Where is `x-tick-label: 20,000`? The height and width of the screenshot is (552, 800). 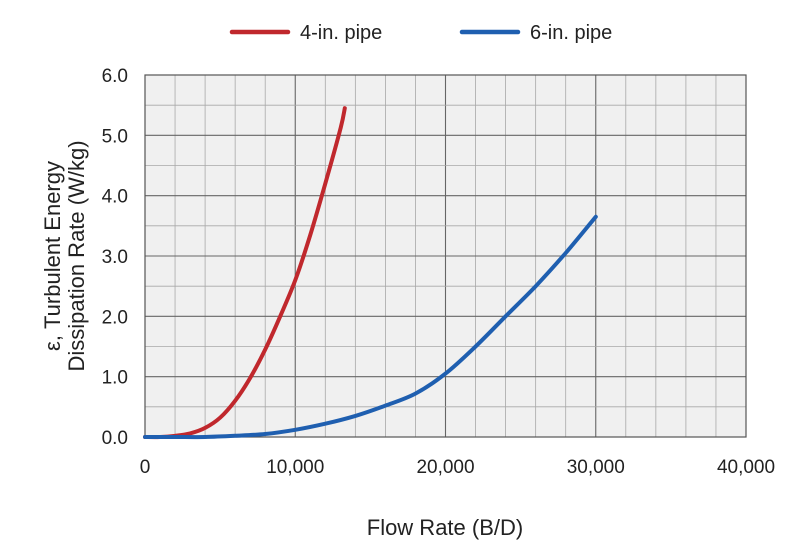 x-tick-label: 20,000 is located at coordinates (445, 467).